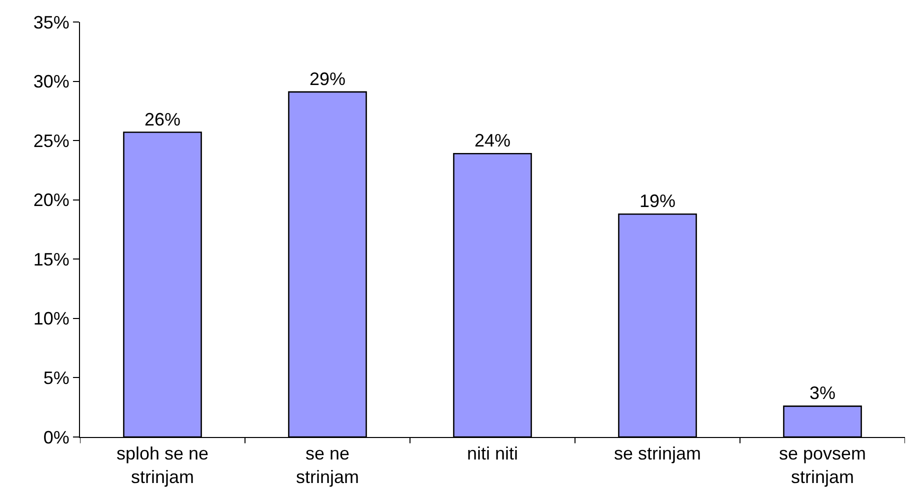 Image resolution: width=920 pixels, height=499 pixels. I want to click on y-tick-label: 0%, so click(56, 437).